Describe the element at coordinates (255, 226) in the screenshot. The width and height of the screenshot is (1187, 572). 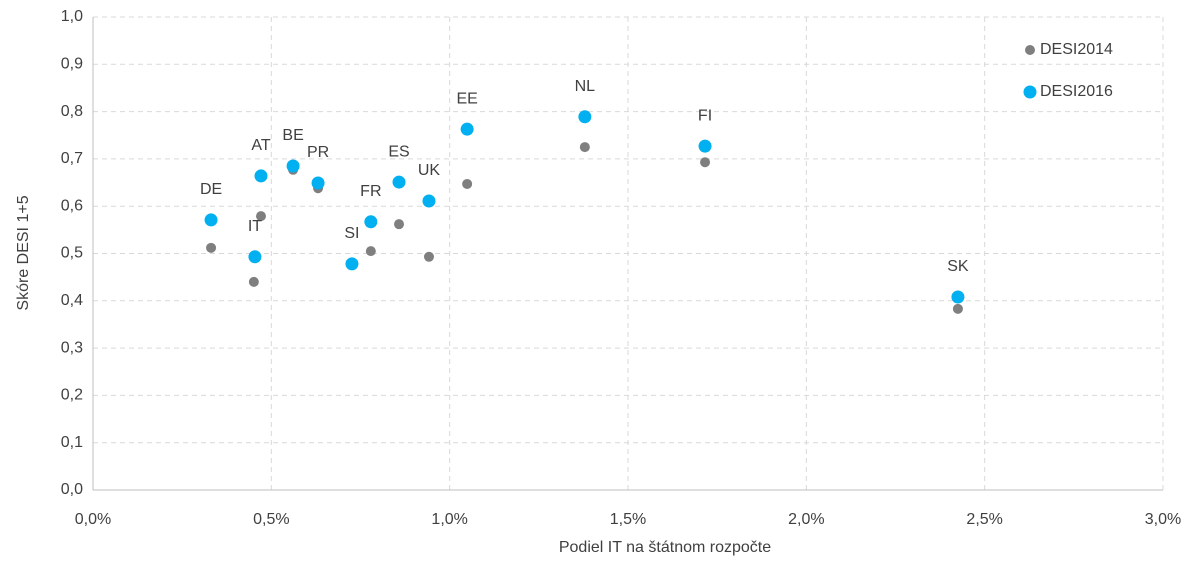
I see `point-label: IT` at that location.